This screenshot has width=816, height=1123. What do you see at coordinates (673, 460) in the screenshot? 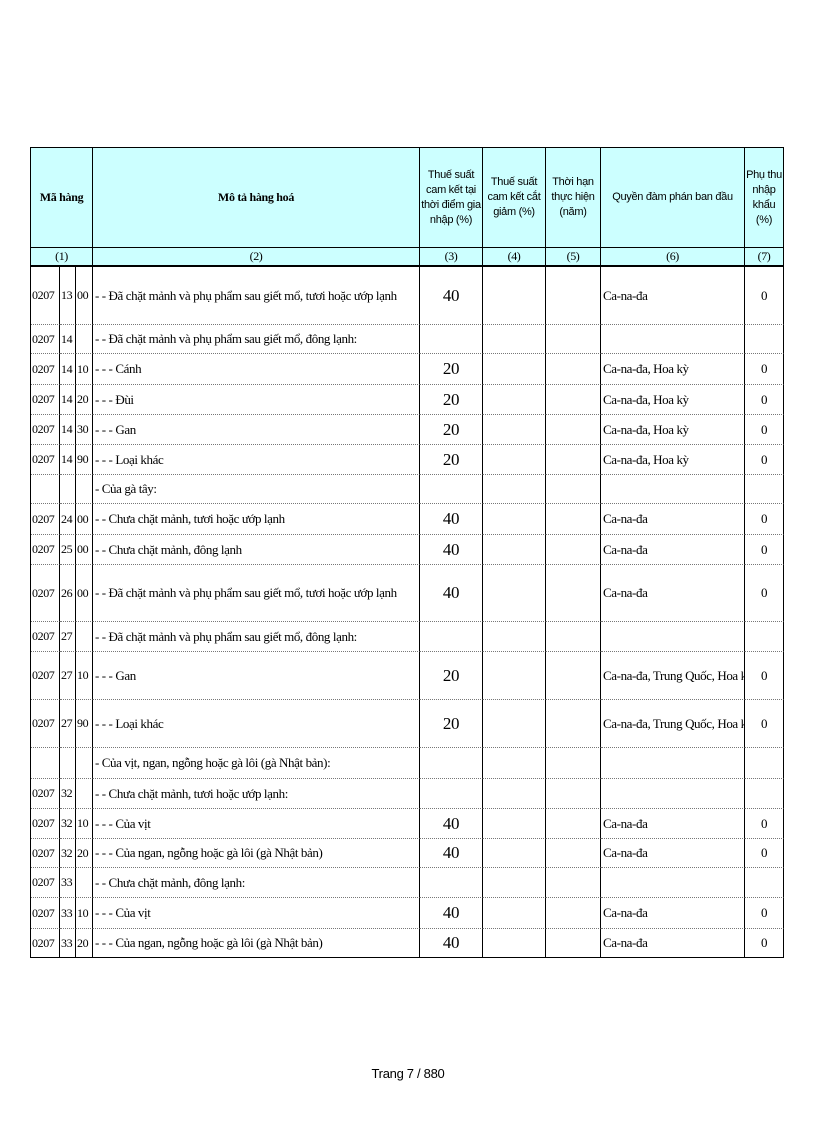
I see `negotiating-rights: Ca-na-đa, Hoa kỳ` at bounding box center [673, 460].